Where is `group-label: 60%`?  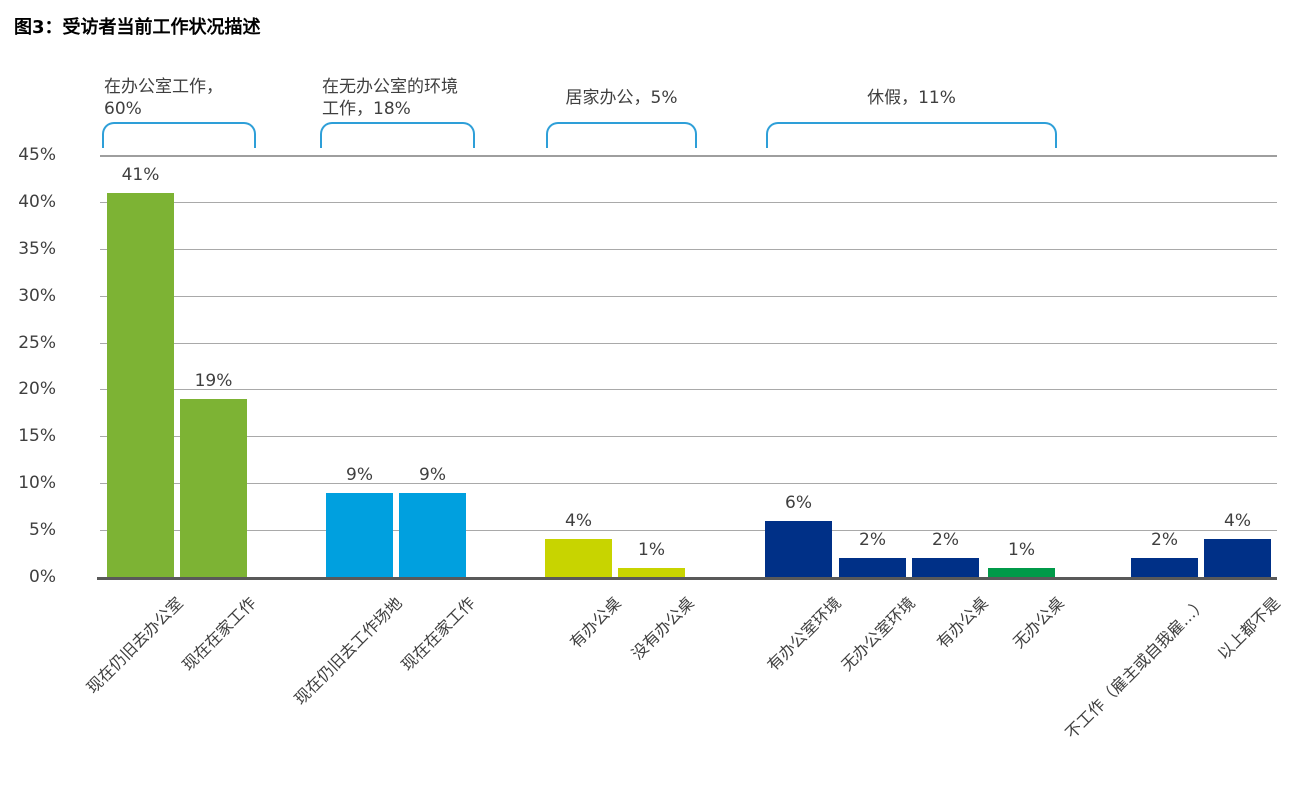 group-label: 60% is located at coordinates (123, 109).